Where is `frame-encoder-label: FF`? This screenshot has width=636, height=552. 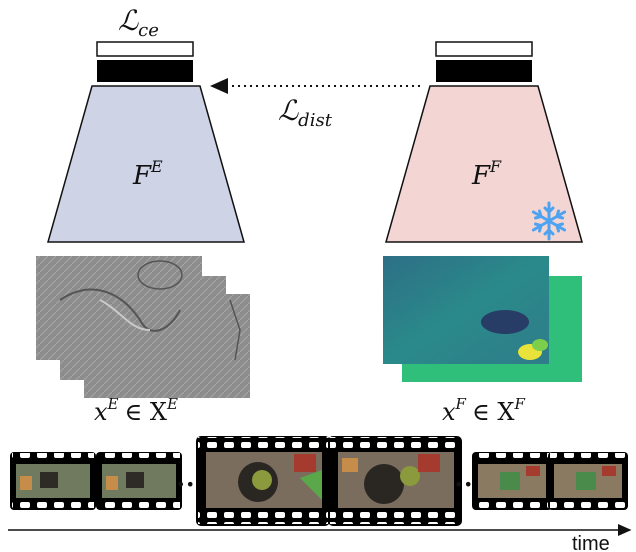
frame-encoder-label: FF is located at coordinates (486, 174).